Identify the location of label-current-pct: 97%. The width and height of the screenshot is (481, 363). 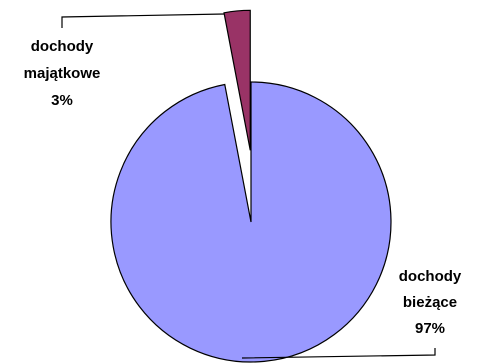
(430, 328).